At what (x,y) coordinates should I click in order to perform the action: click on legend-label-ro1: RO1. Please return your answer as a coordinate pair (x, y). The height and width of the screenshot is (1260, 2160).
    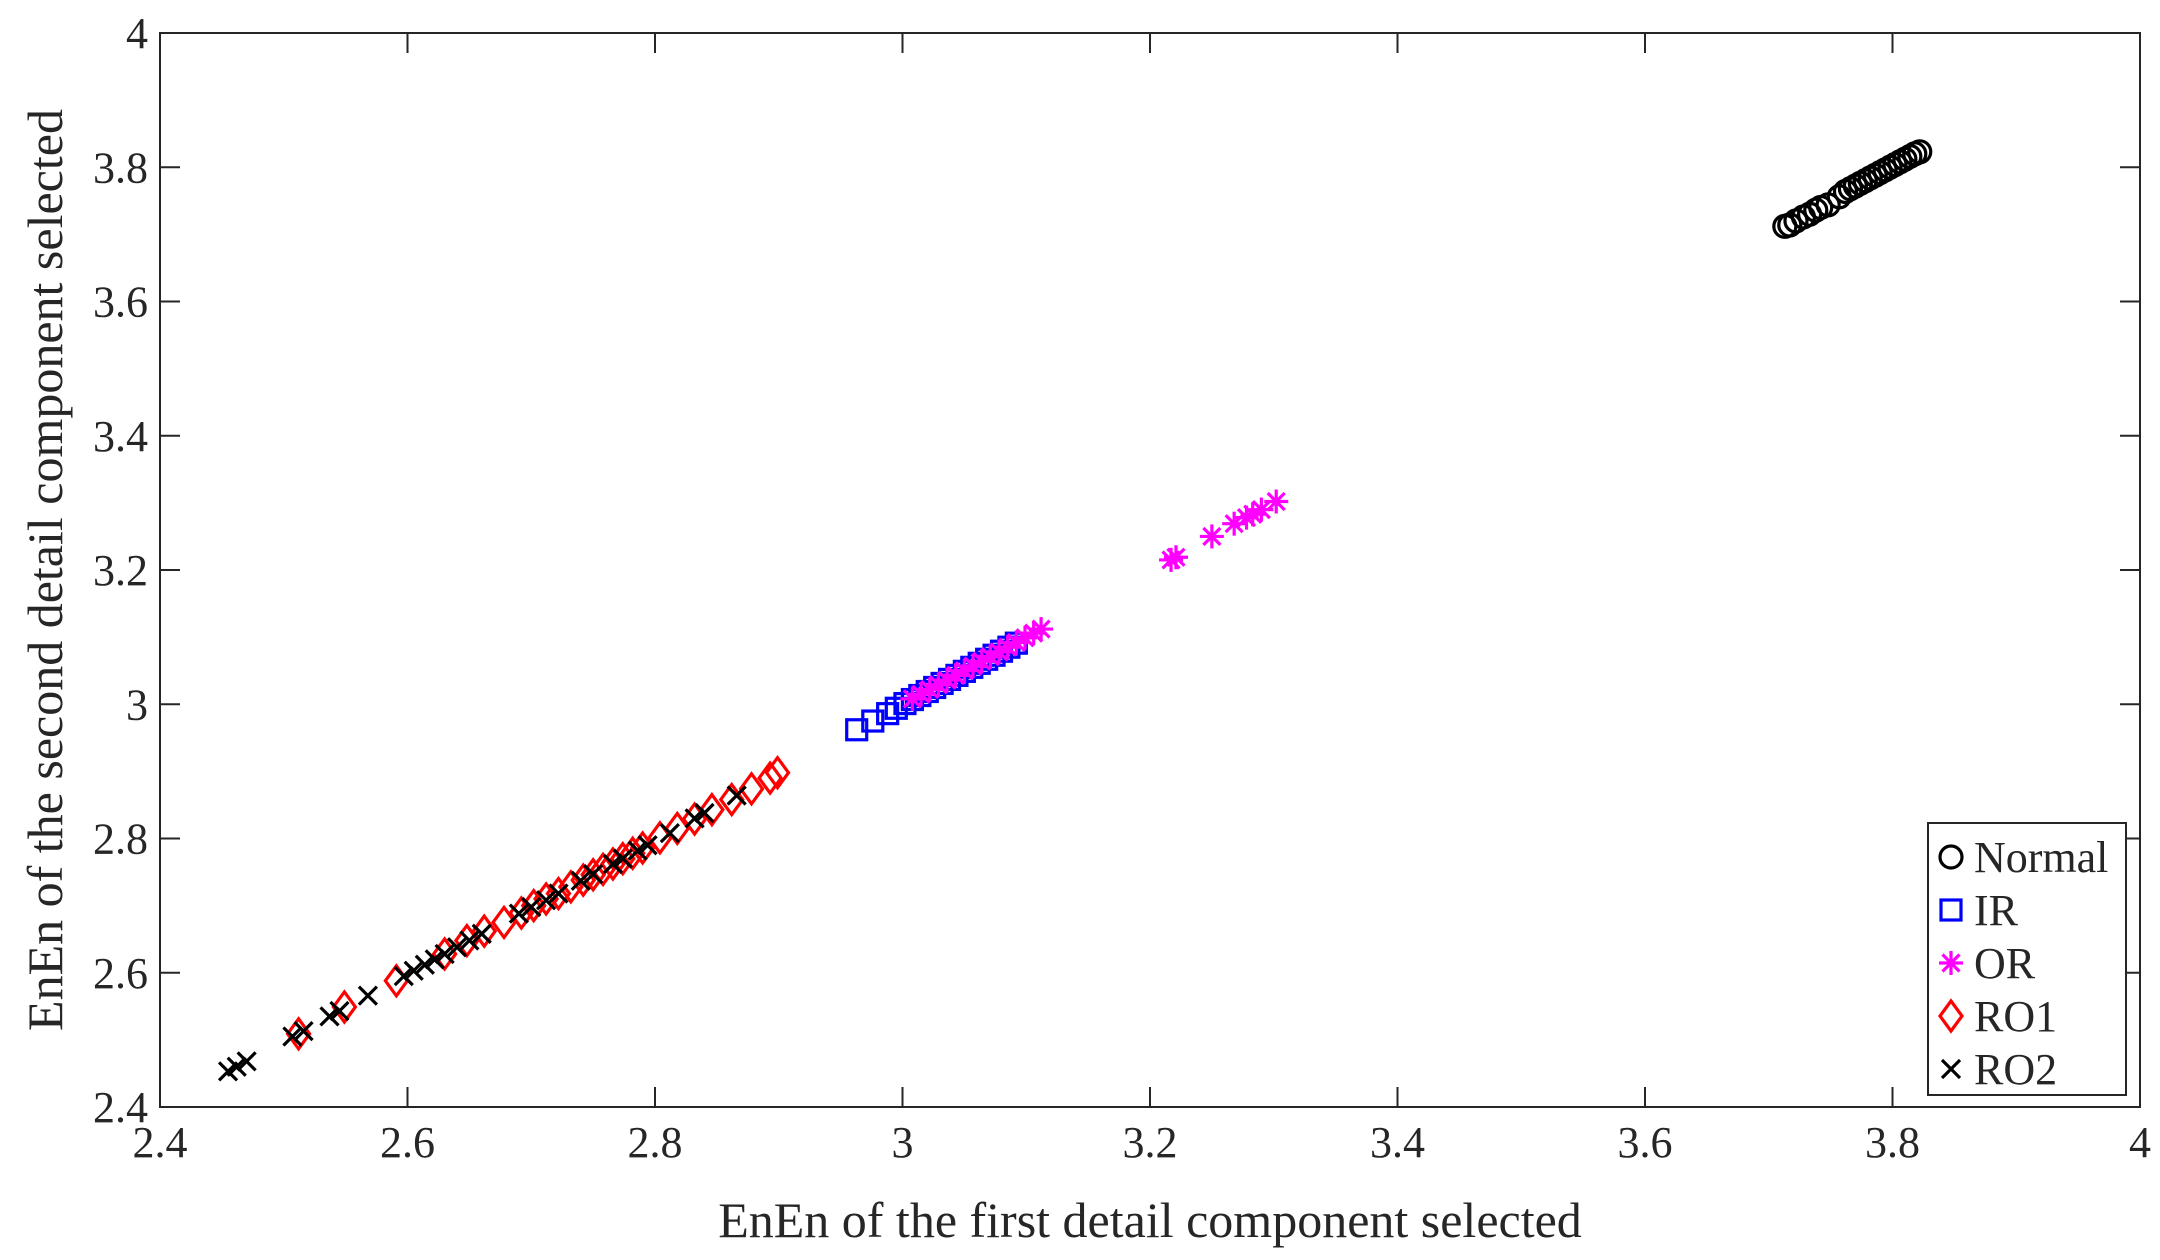
    Looking at the image, I should click on (2015, 1016).